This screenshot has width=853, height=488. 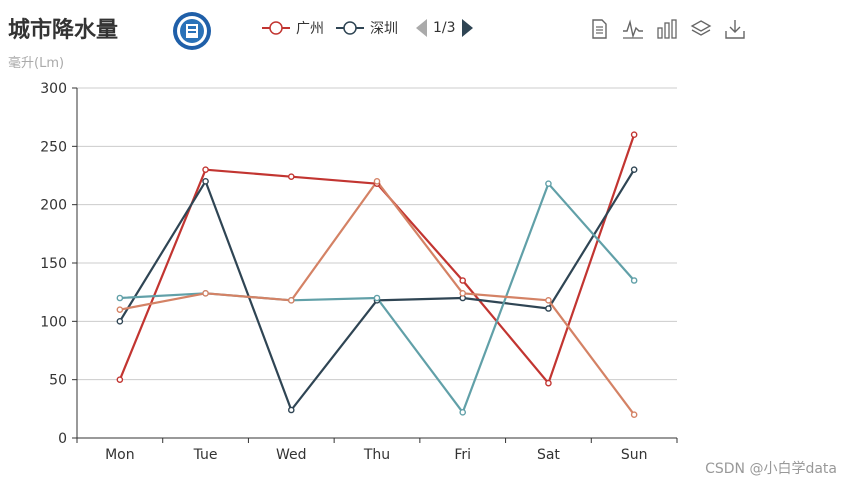 I want to click on x-tick-label: Mon, so click(x=120, y=455).